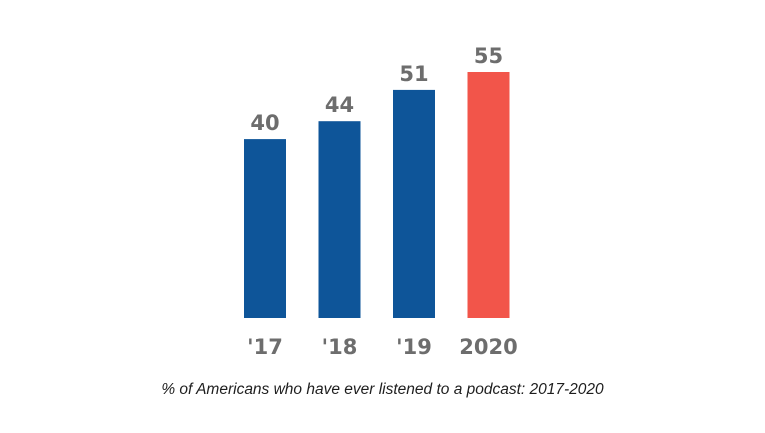 This screenshot has height=433, width=765. What do you see at coordinates (488, 56) in the screenshot?
I see `bar-value-label-3: 55` at bounding box center [488, 56].